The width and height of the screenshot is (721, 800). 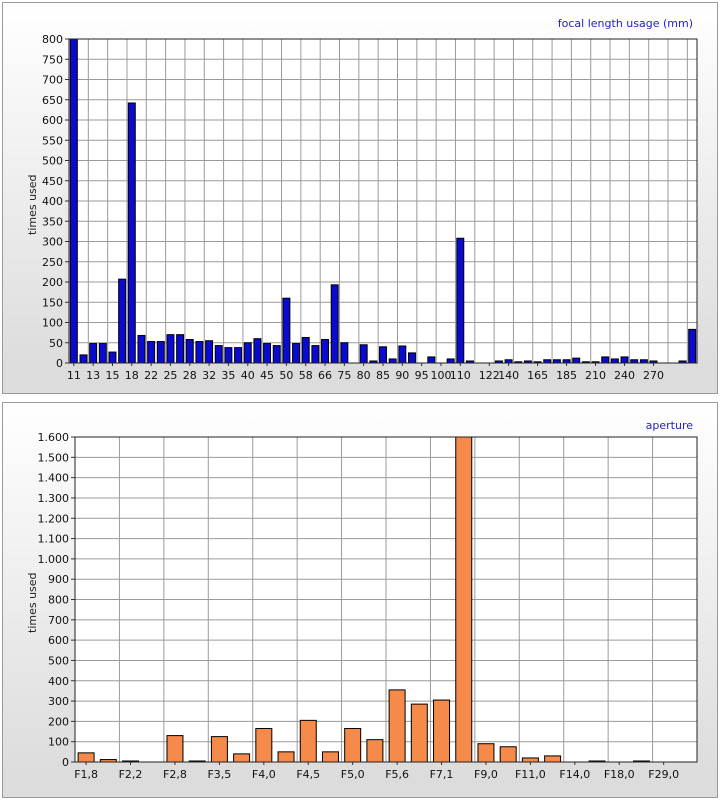 What do you see at coordinates (566, 375) in the screenshot?
I see `focal-length-x-tick-label: 185` at bounding box center [566, 375].